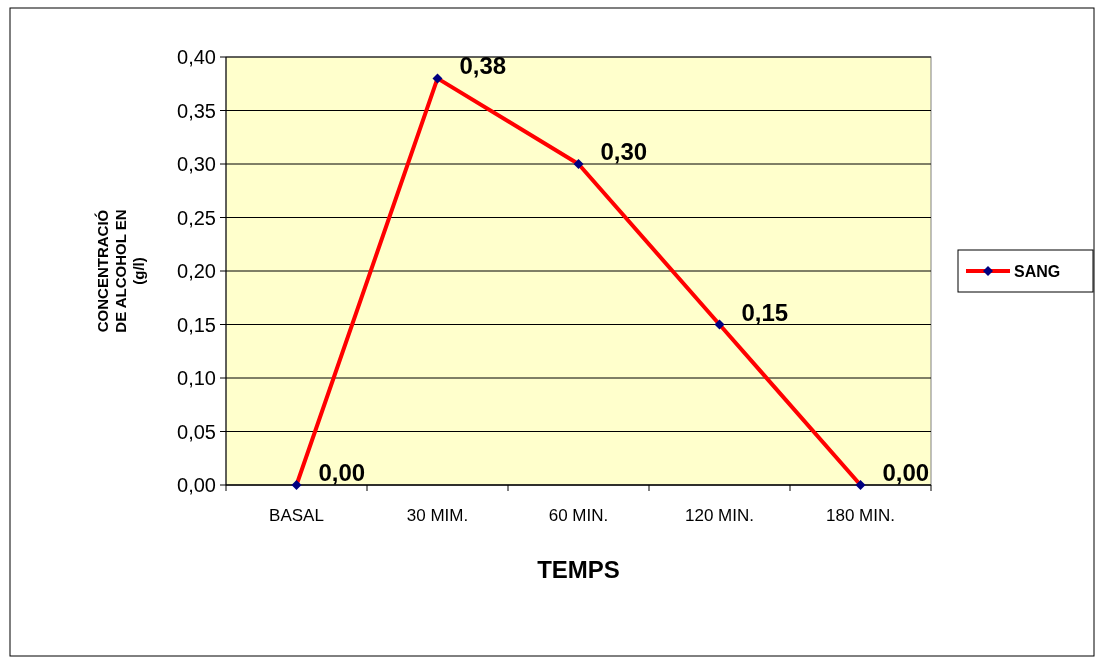  Describe the element at coordinates (437, 515) in the screenshot. I see `x-tick-label: 30 MIM.` at that location.